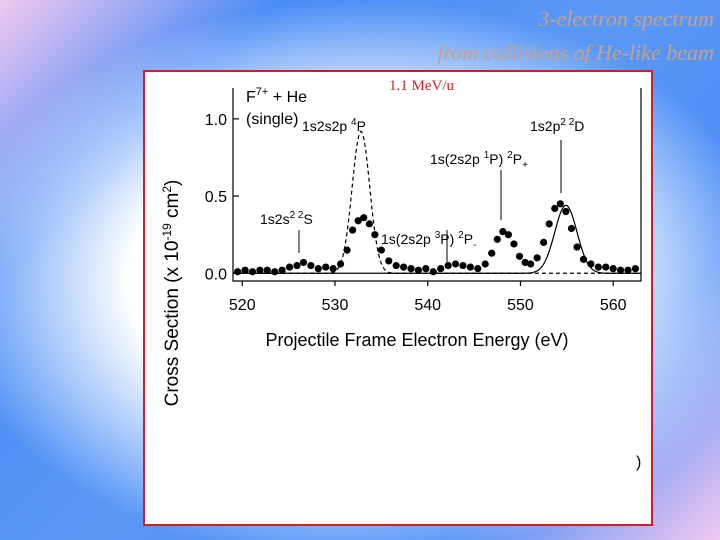  What do you see at coordinates (639, 462) in the screenshot?
I see `stray-glyph: )` at bounding box center [639, 462].